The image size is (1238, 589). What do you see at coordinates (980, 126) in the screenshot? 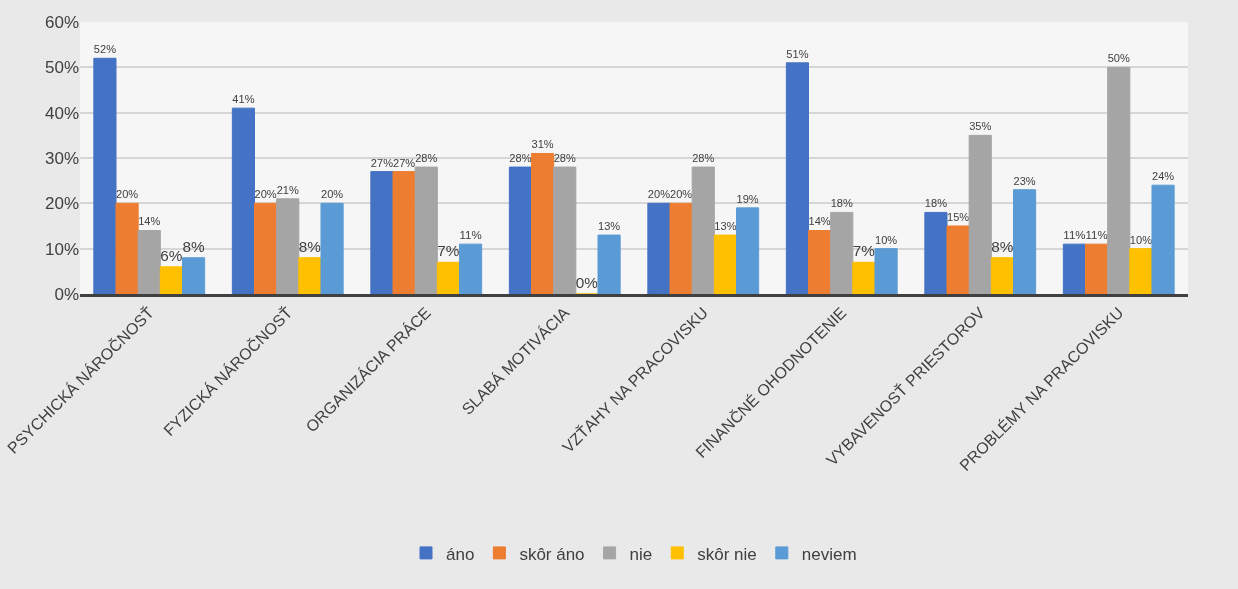
I see `data-label: 35%` at bounding box center [980, 126].